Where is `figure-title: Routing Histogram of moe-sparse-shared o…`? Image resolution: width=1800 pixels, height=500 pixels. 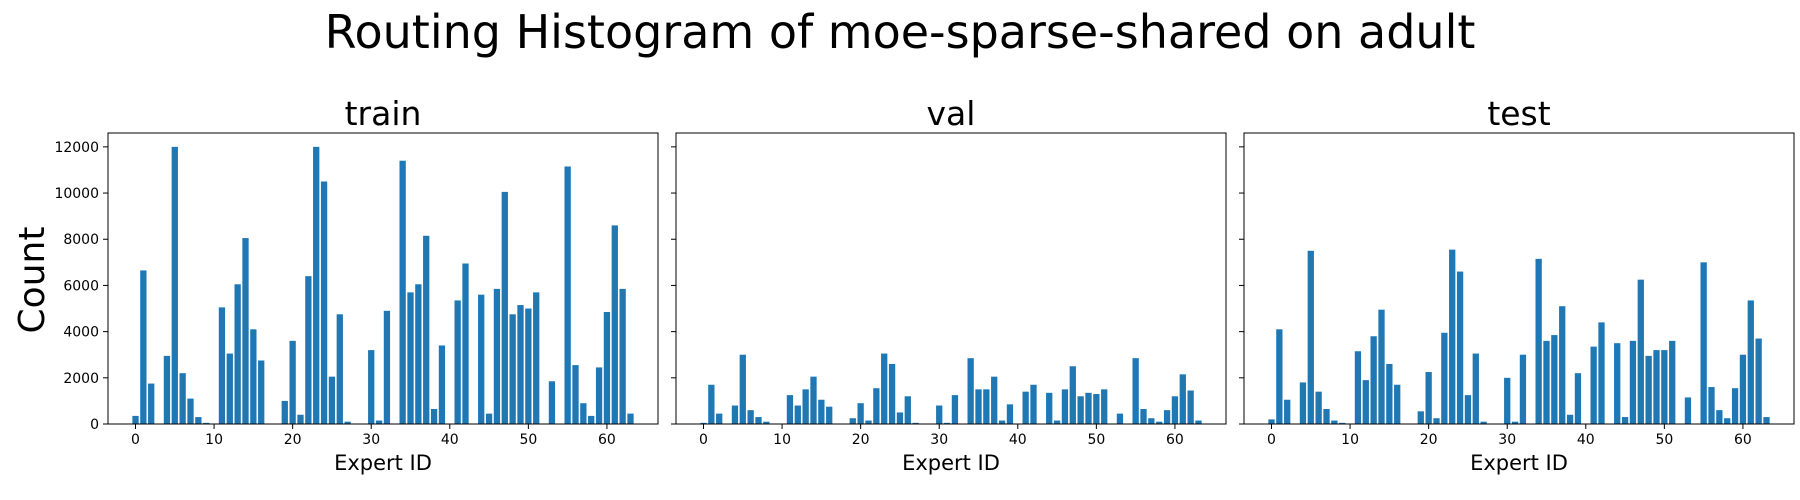
figure-title: Routing Histogram of moe-sparse-shared o… is located at coordinates (900, 32).